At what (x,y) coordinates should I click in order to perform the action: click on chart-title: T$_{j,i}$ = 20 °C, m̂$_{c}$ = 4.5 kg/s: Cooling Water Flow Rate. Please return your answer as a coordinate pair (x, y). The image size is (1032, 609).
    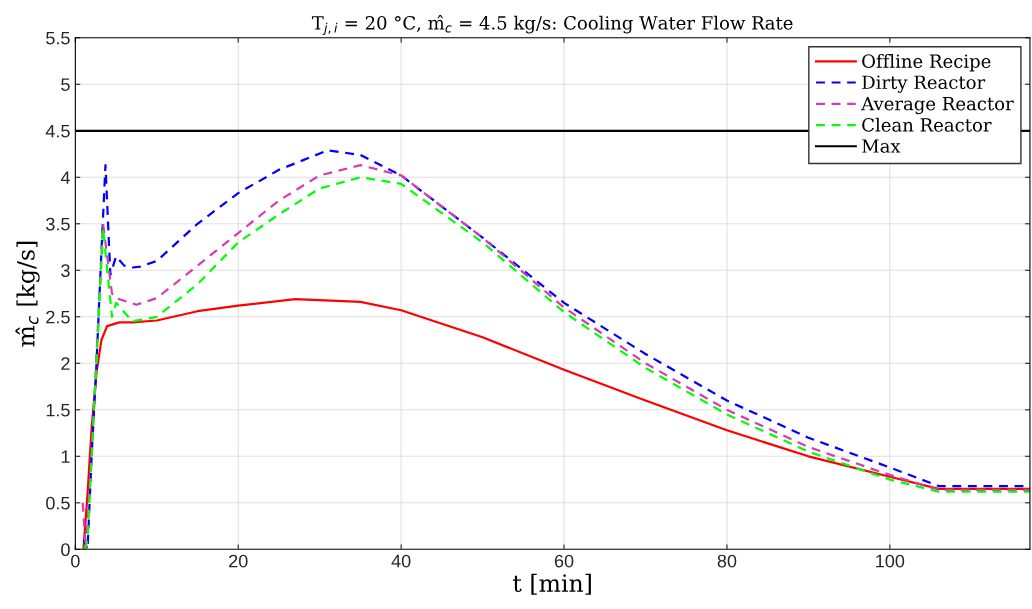
    Looking at the image, I should click on (552, 25).